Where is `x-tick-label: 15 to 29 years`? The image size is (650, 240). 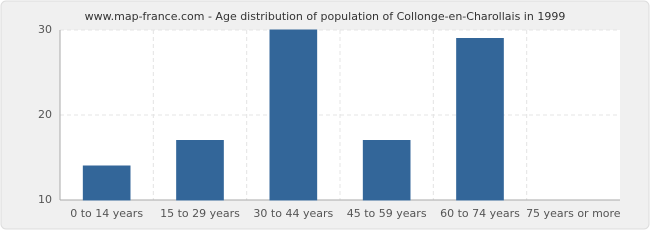 x-tick-label: 15 to 29 years is located at coordinates (200, 213).